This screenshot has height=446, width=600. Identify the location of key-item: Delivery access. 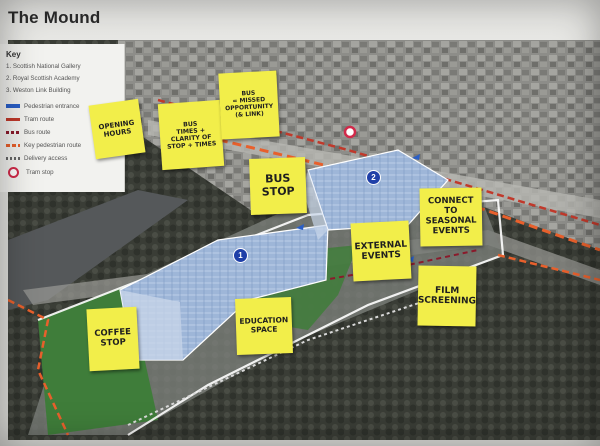
(36, 159).